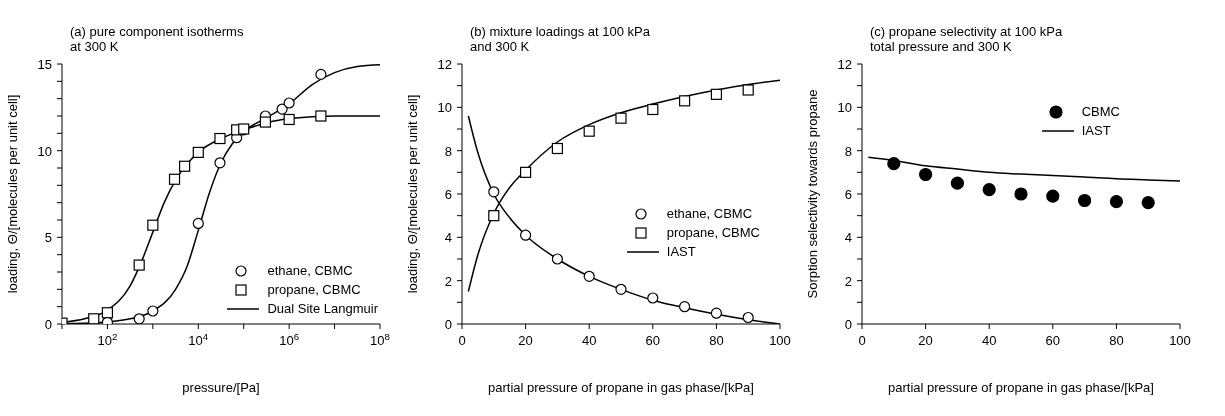 This screenshot has height=416, width=1225. Describe the element at coordinates (380, 339) in the screenshot. I see `x-tick-label: 10$^{8}$` at that location.